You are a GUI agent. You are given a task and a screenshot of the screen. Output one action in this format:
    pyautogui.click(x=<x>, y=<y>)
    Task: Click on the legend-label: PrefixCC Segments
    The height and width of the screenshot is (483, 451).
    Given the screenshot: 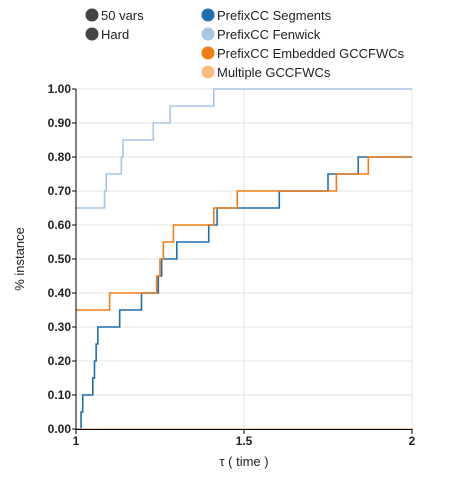 What is the action you would take?
    pyautogui.click(x=274, y=15)
    